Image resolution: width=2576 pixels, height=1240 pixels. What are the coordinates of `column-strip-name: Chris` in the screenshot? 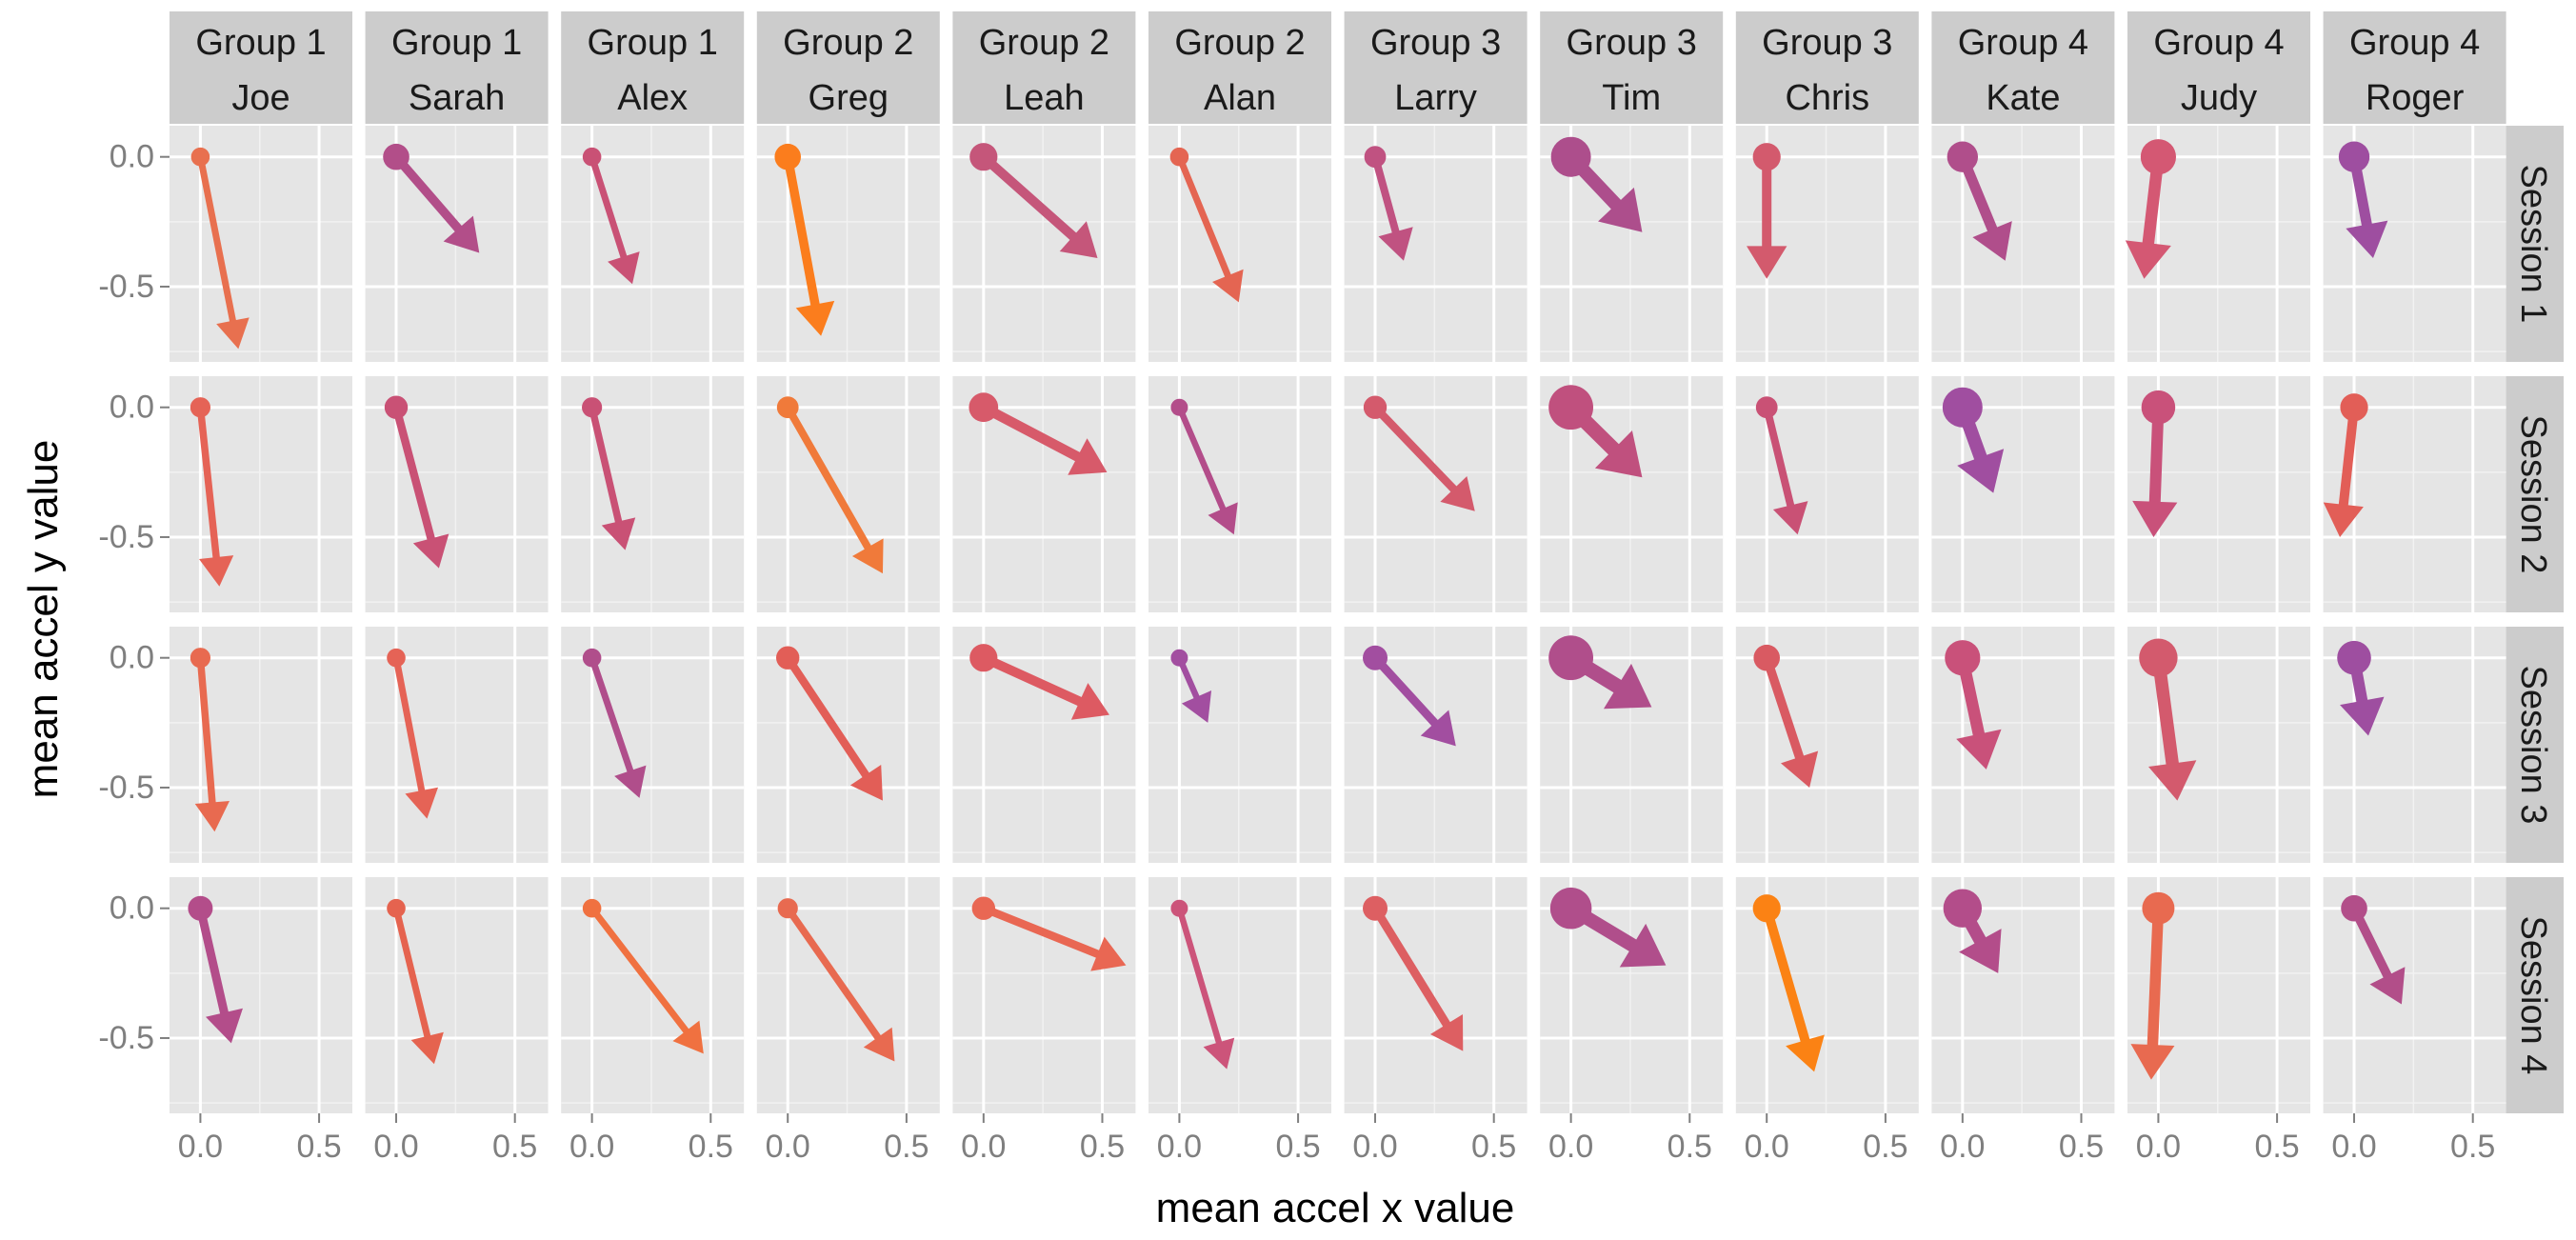 It's located at (1827, 98).